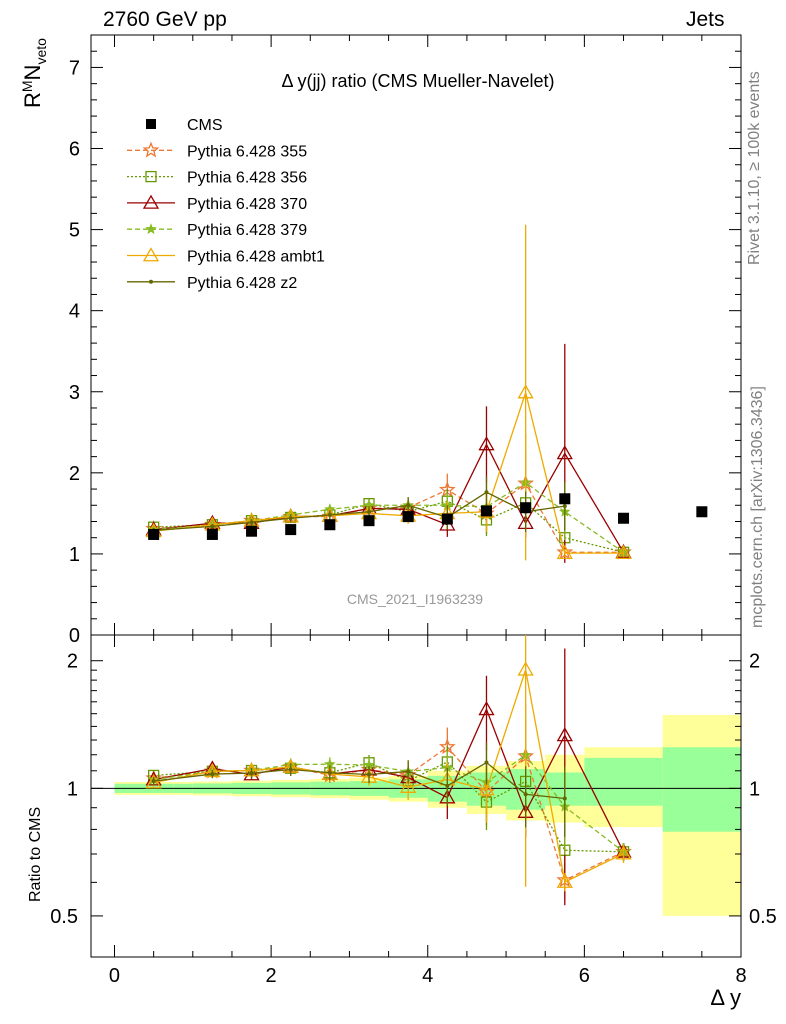  Describe the element at coordinates (359, 789) in the screenshot. I see `series-group-ratio` at that location.